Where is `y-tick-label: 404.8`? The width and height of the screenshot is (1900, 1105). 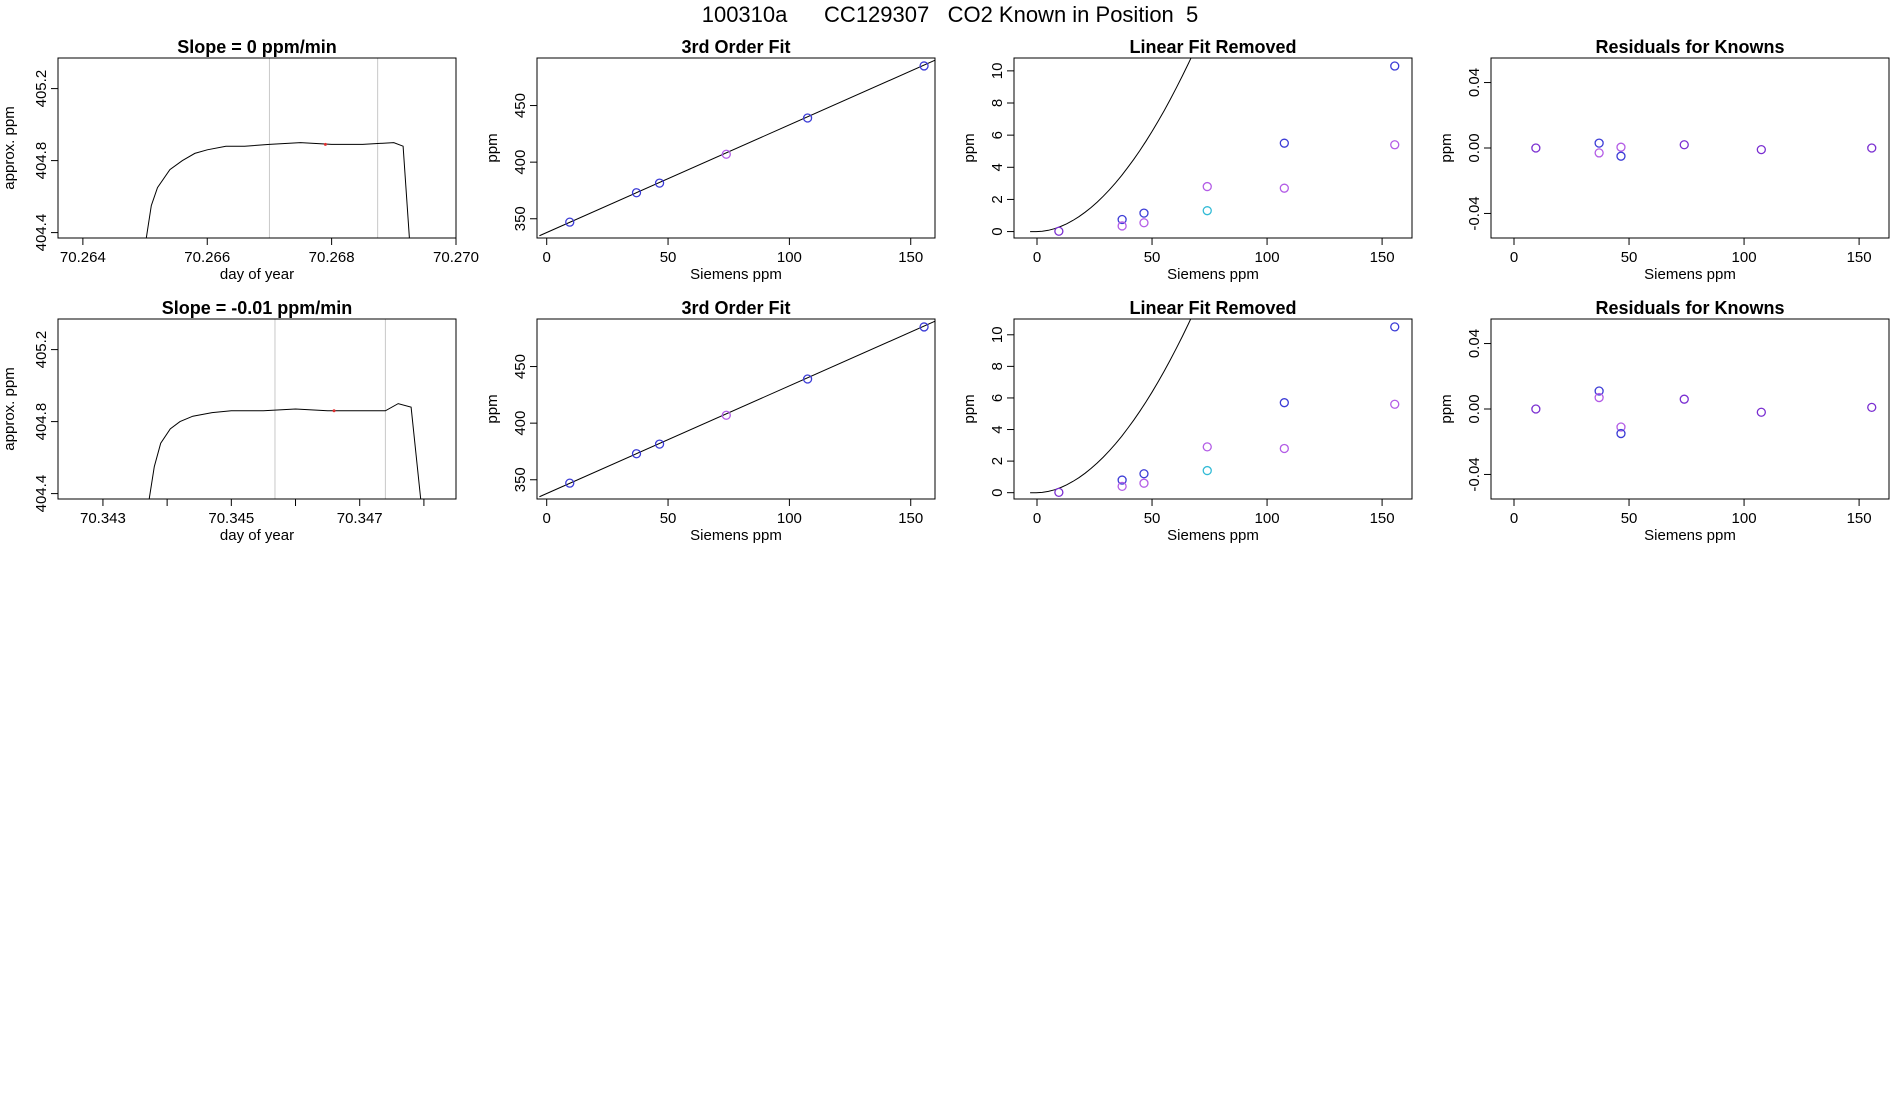
y-tick-label: 404.8 is located at coordinates (41, 422).